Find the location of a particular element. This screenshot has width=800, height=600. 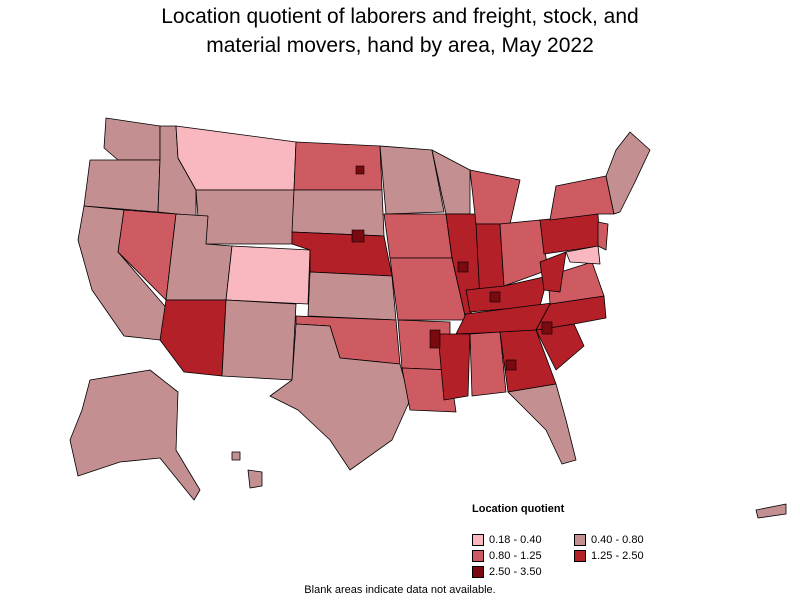

region-kentucky-central is located at coordinates (495, 297).